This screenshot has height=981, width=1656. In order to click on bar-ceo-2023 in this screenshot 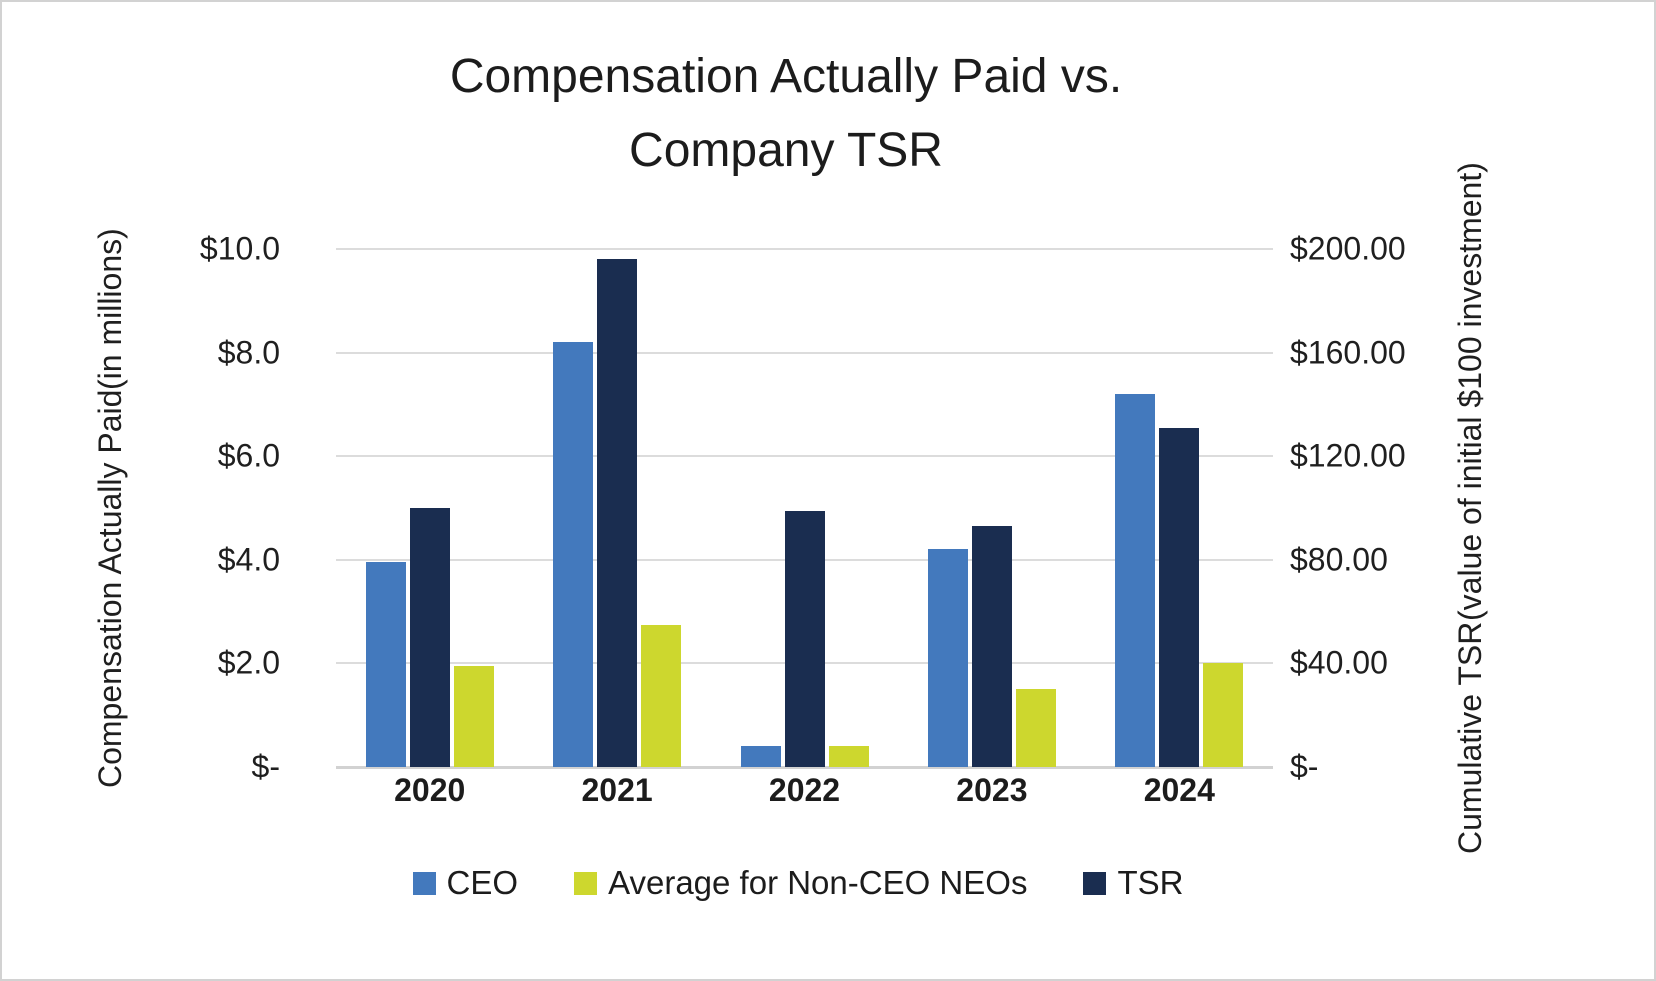, I will do `click(947, 658)`.